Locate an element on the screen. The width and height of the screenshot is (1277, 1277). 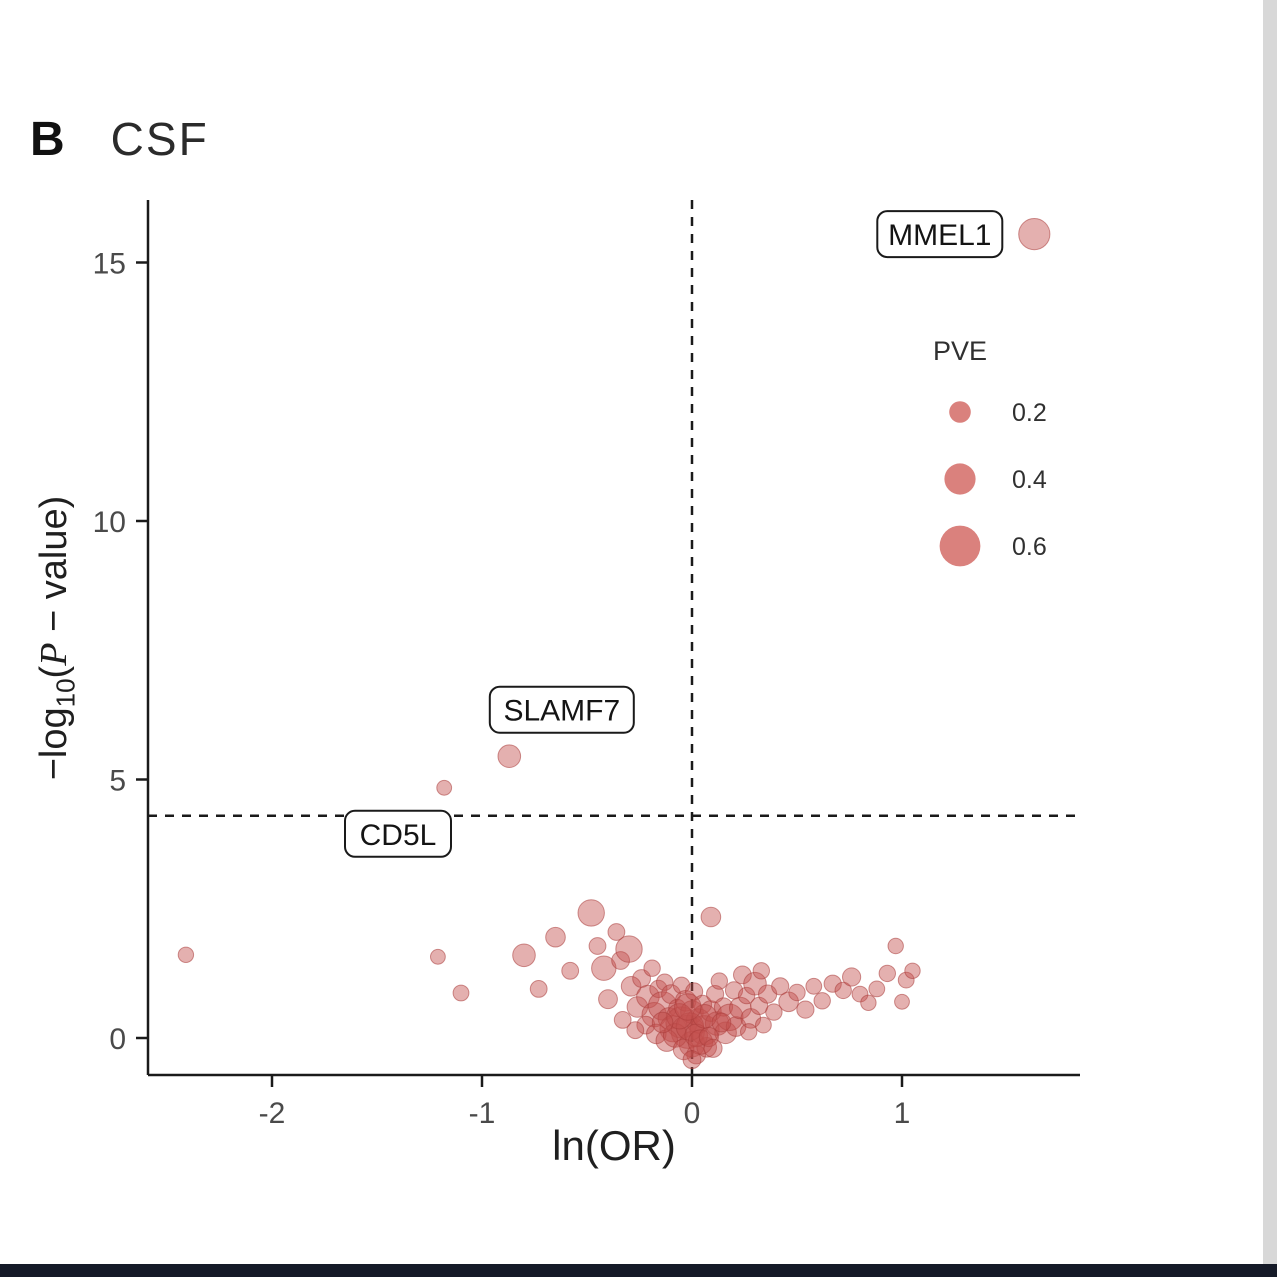
x-tick-label: -2 is located at coordinates (272, 1113).